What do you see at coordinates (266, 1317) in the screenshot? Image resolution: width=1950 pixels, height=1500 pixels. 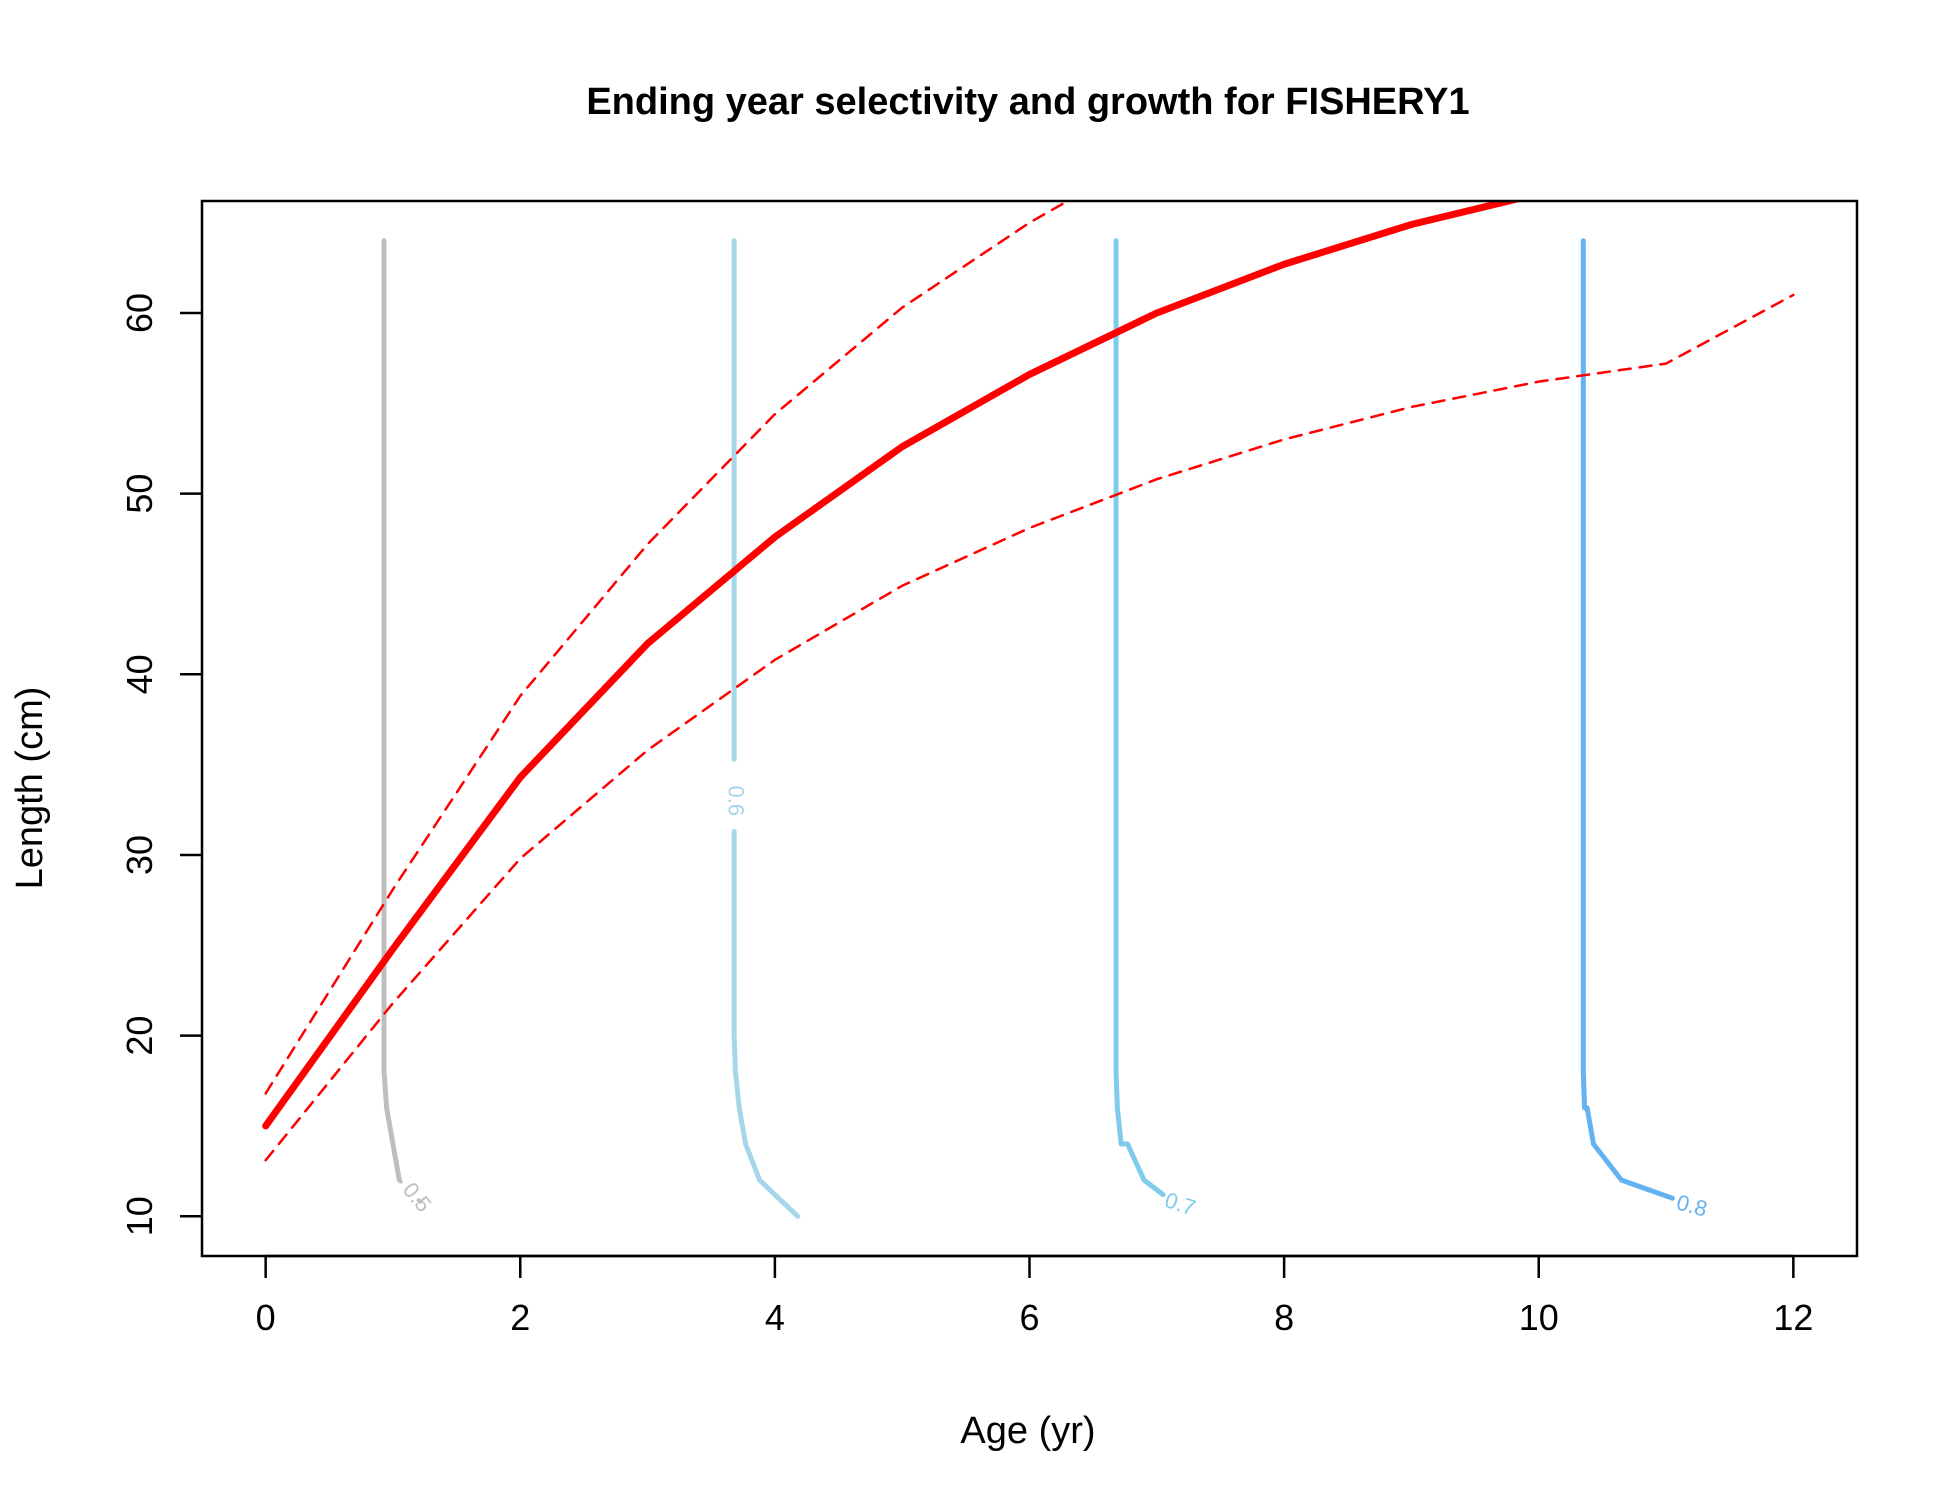 I see `x-tick-label: 0` at bounding box center [266, 1317].